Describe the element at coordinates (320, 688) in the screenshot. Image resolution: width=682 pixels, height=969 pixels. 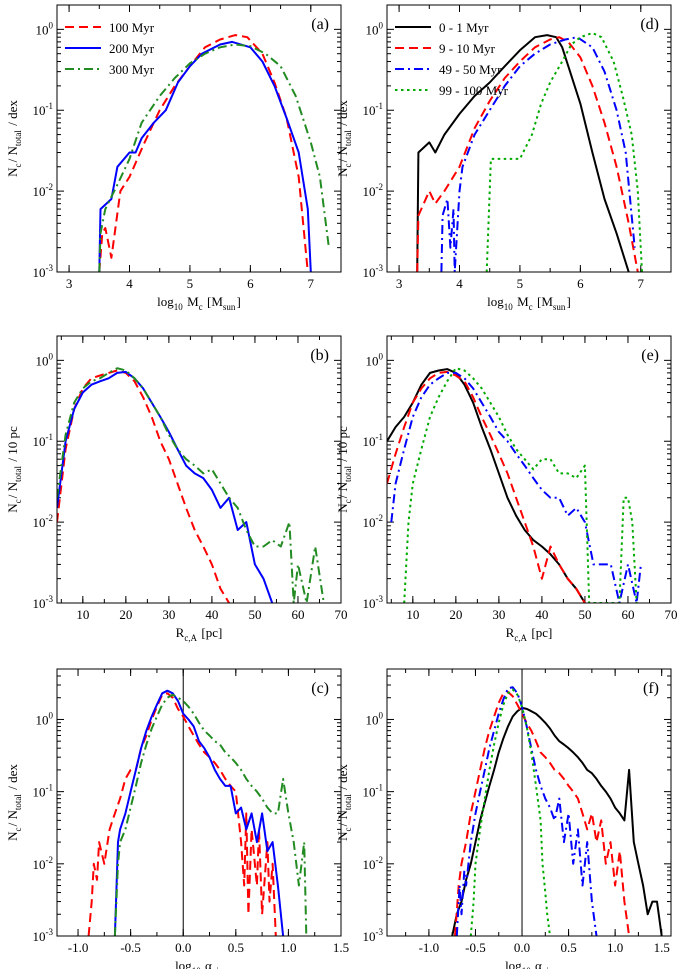
I see `panel-label: (c)` at that location.